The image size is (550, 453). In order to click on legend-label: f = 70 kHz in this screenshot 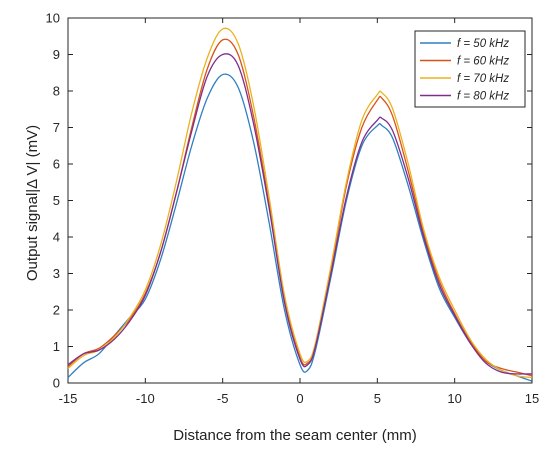, I will do `click(483, 79)`.